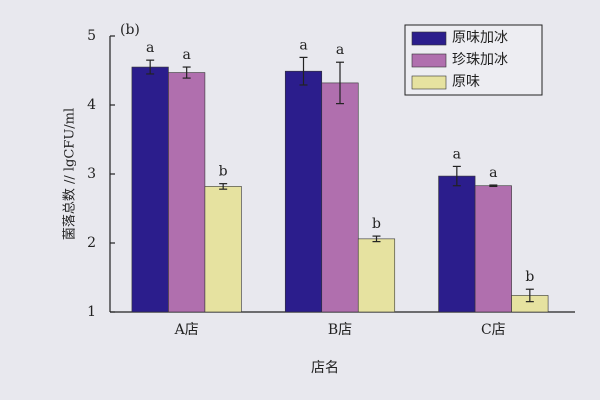 This screenshot has width=600, height=400. What do you see at coordinates (480, 60) in the screenshot?
I see `legend-label: 珍珠加冰` at bounding box center [480, 60].